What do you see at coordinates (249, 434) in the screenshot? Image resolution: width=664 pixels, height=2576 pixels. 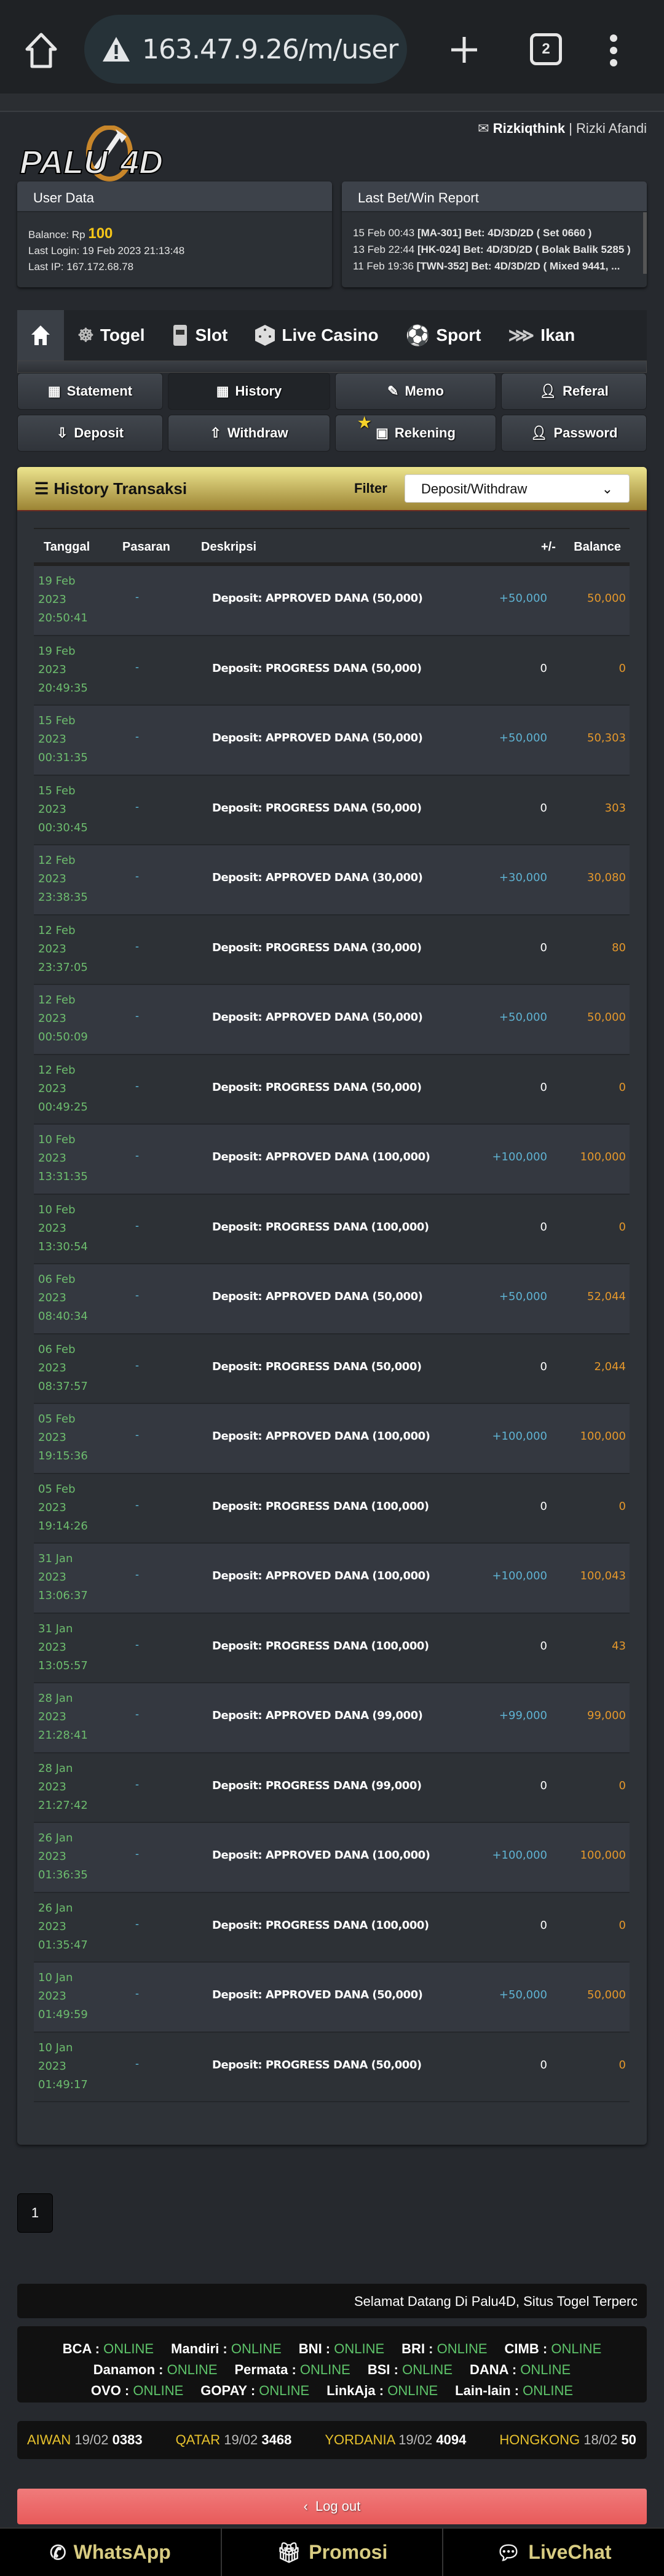 I see `withdraw-button: ⇧ Withdraw` at bounding box center [249, 434].